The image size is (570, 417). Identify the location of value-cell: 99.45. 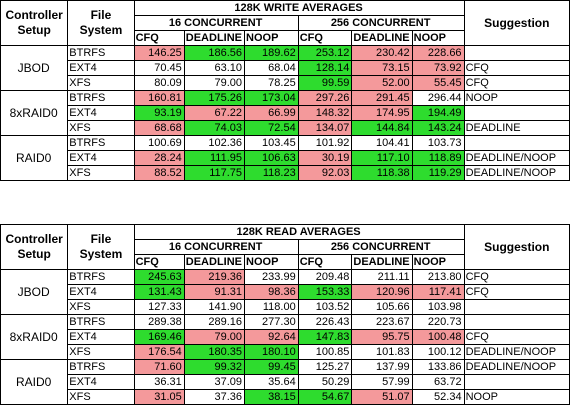
(271, 367).